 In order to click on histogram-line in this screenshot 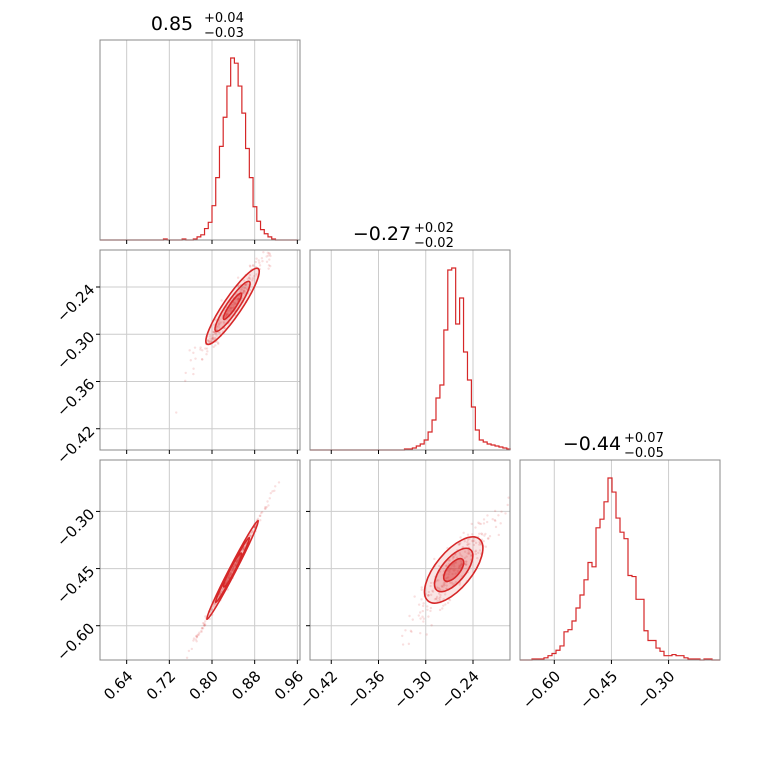, I will do `click(410, 359)`.